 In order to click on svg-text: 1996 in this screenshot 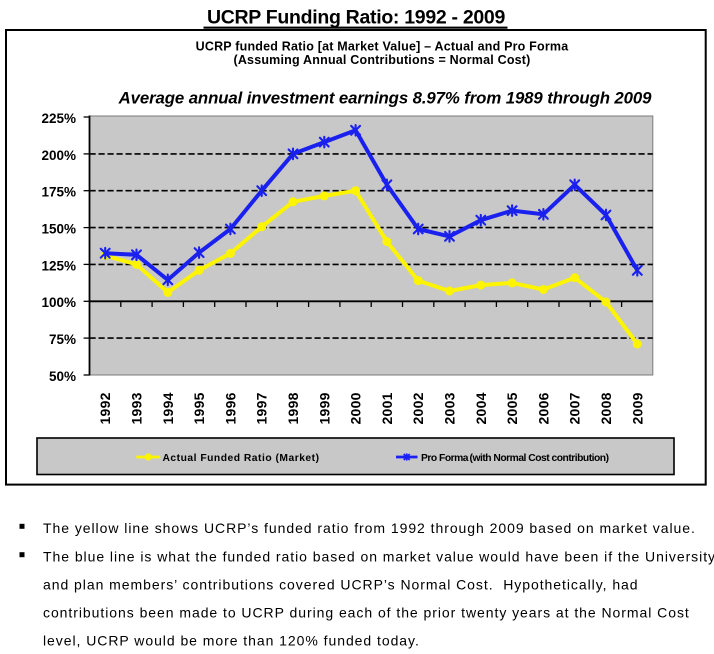, I will do `click(230, 408)`.